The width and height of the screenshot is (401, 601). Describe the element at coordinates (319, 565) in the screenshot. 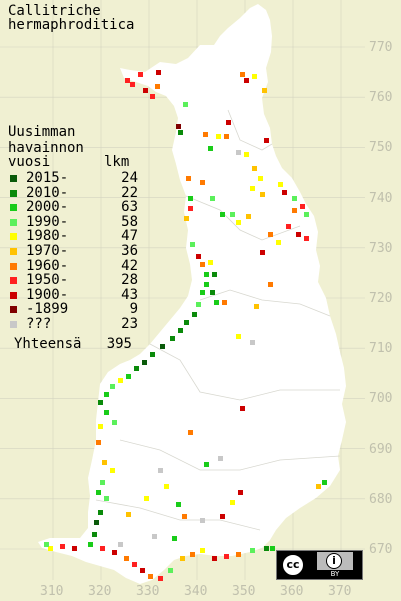

I see `cc-by-license-badge: cc i BY` at that location.